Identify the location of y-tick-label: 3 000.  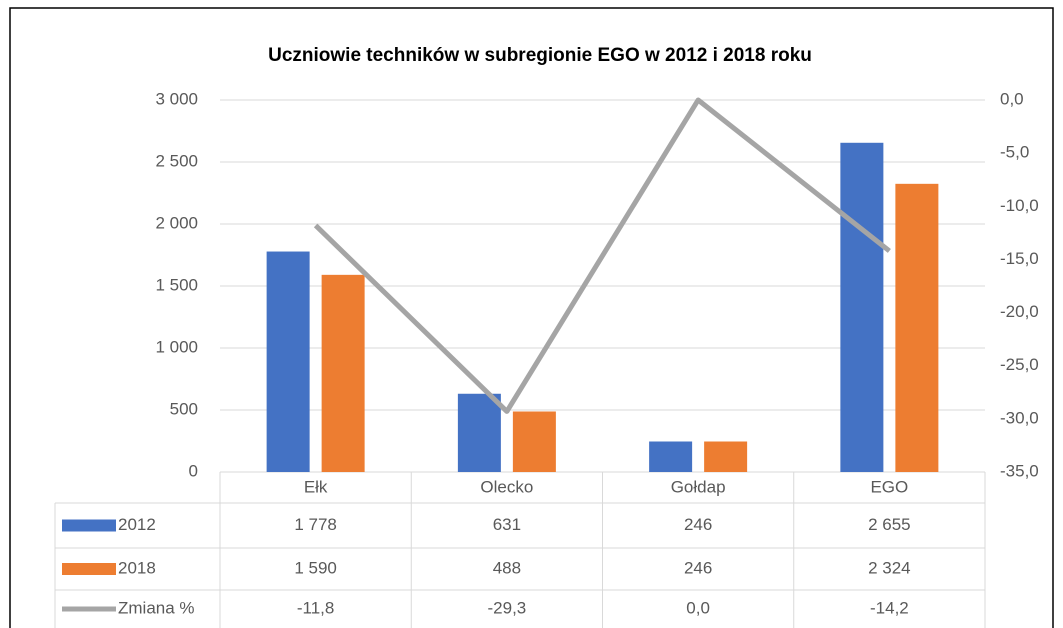
(176, 98).